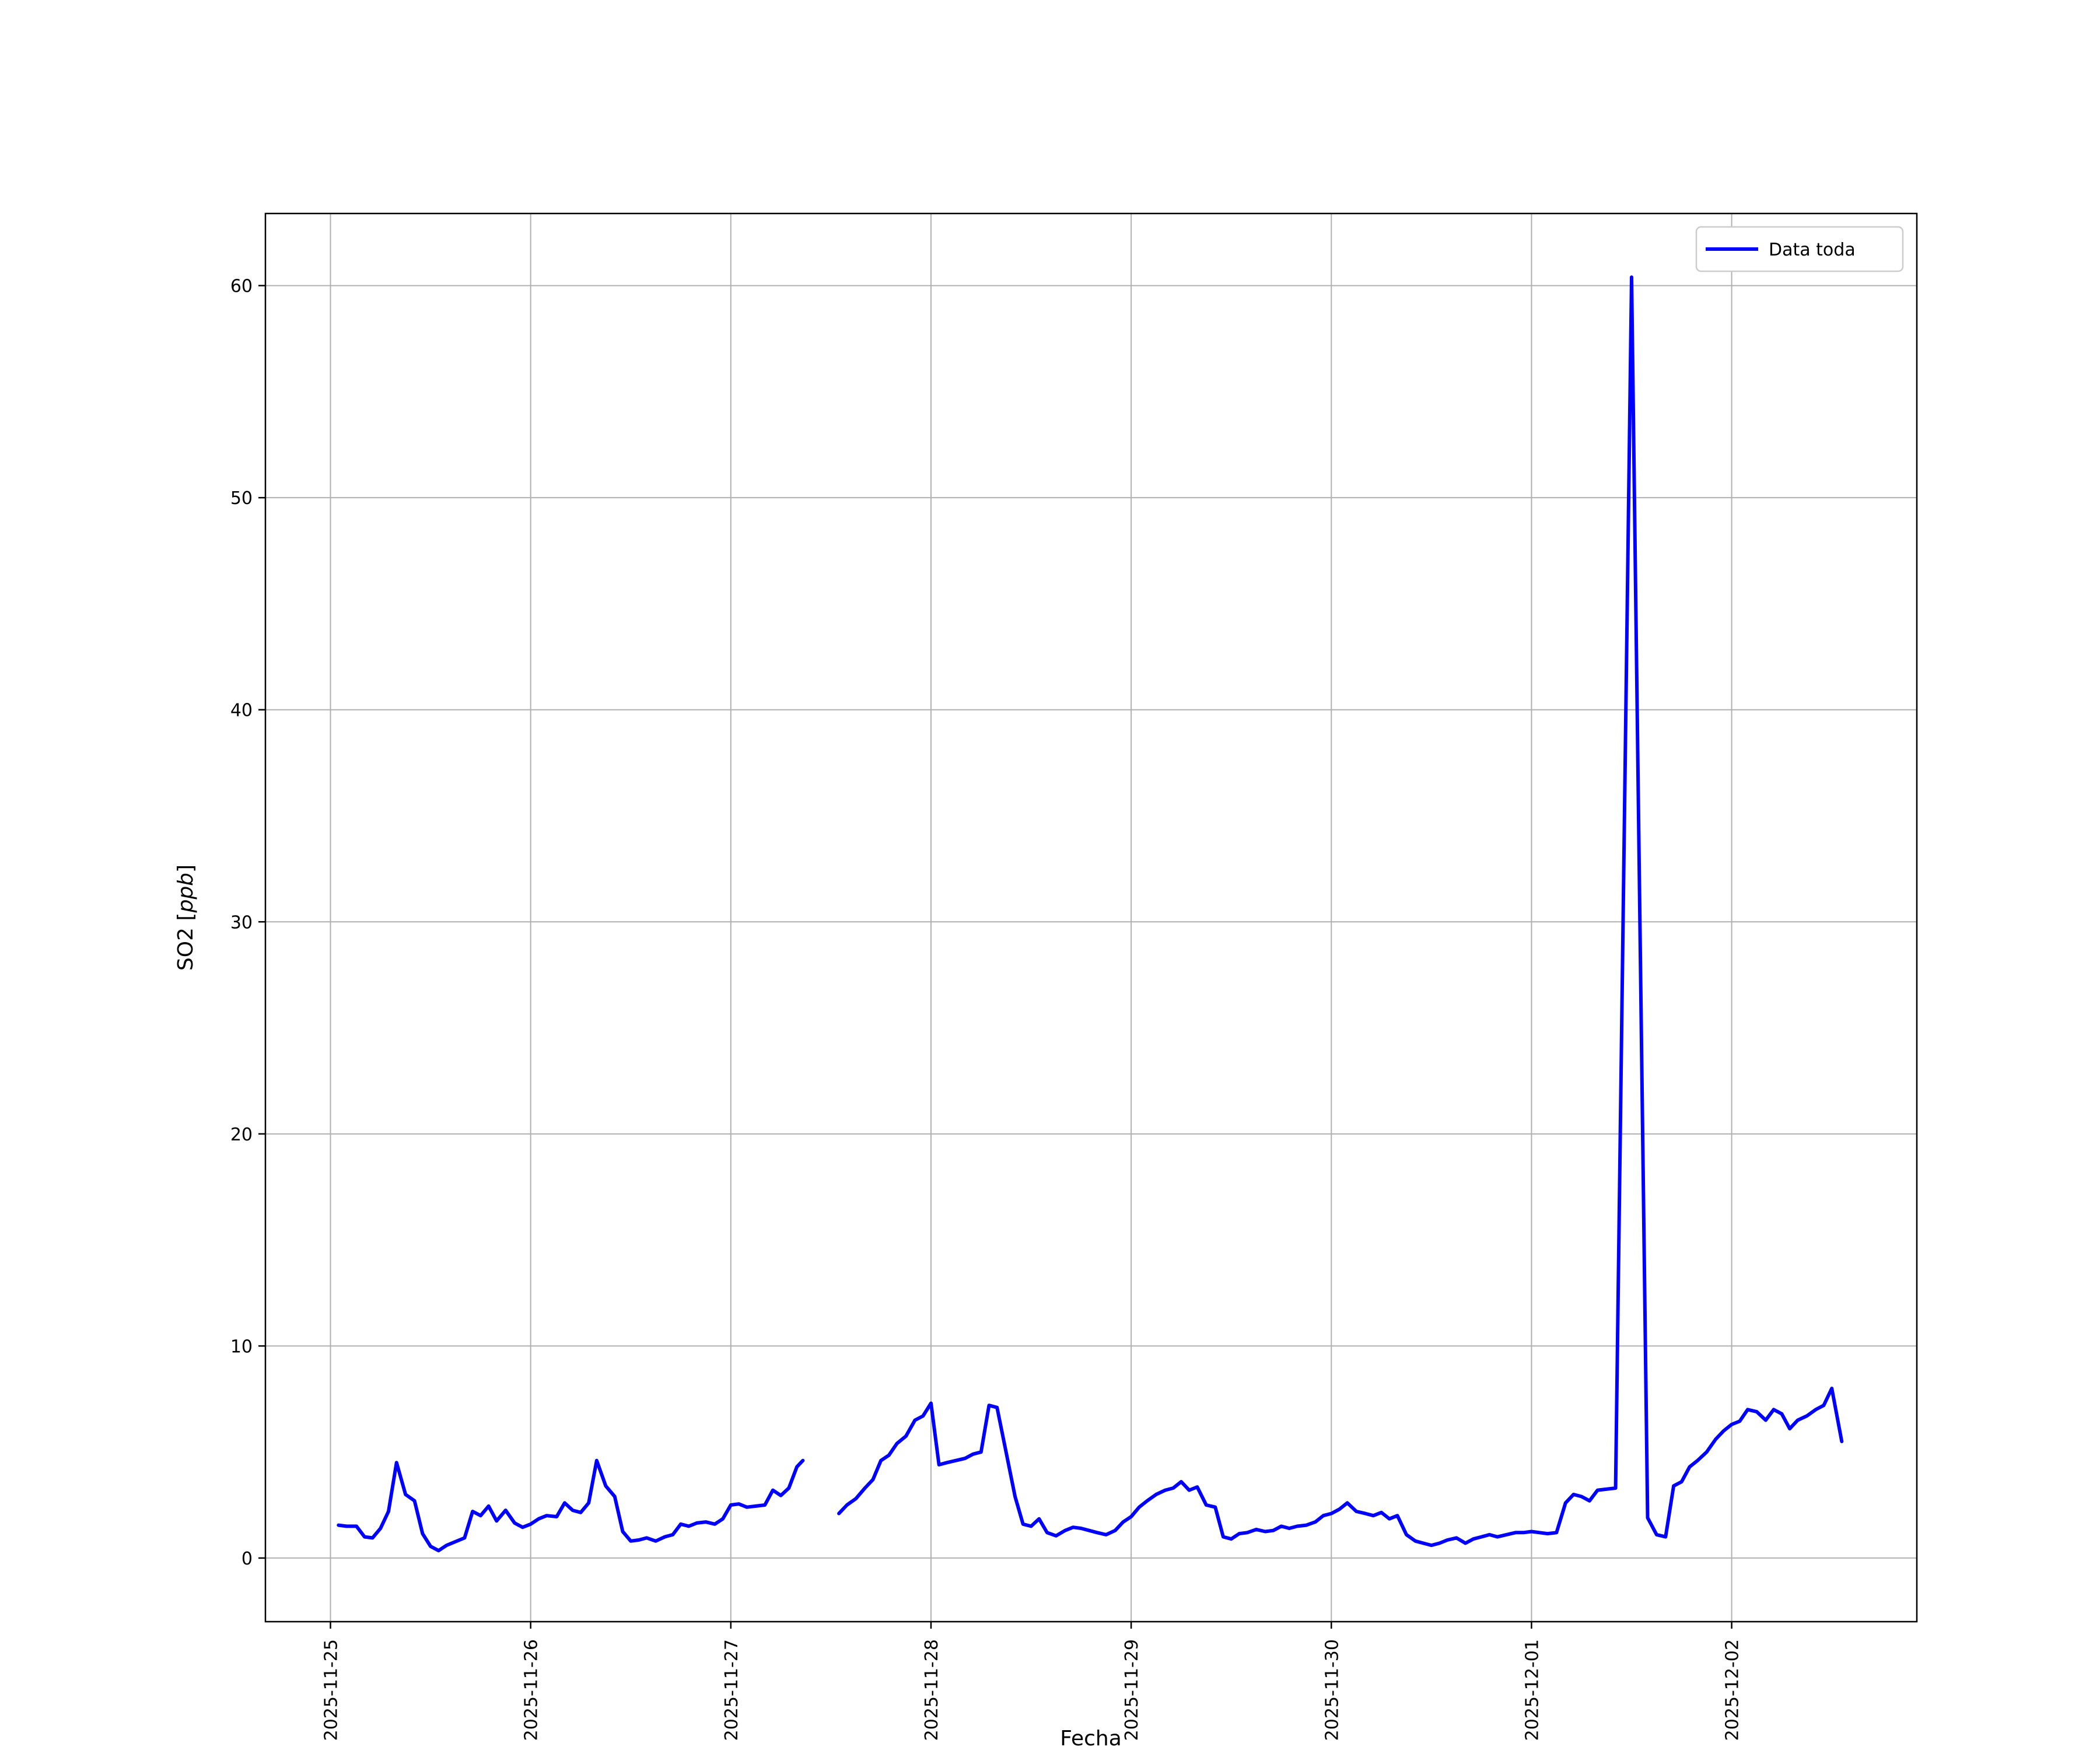 The image size is (2100, 1750). I want to click on legend-box, so click(1799, 249).